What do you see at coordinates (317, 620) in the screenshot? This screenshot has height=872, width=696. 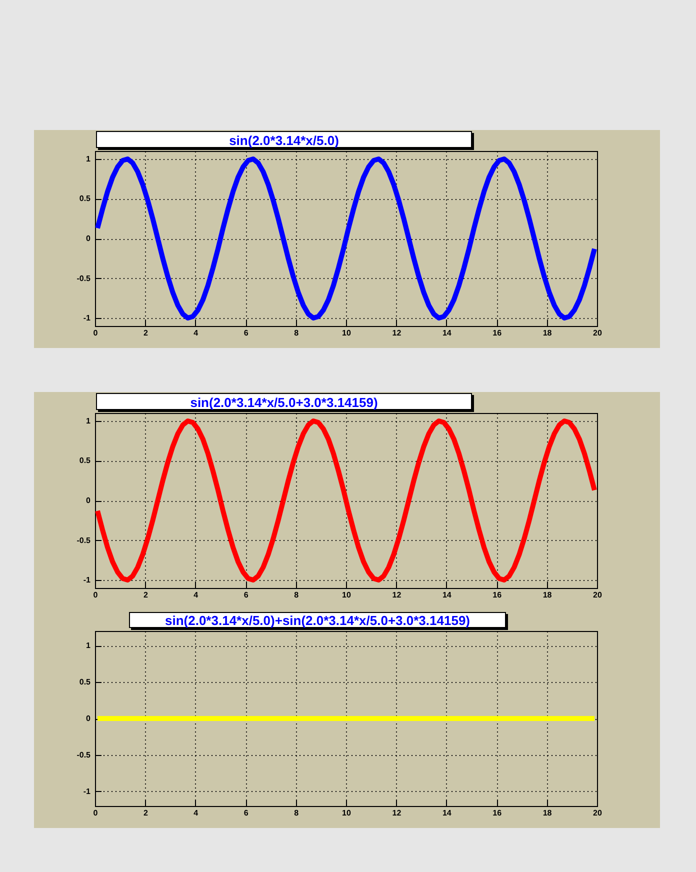 I see `chart-title: sin(2.0*3.14*x/5.0)+sin(2.0*3.14*x/5.0+3.0*3.14159)` at bounding box center [317, 620].